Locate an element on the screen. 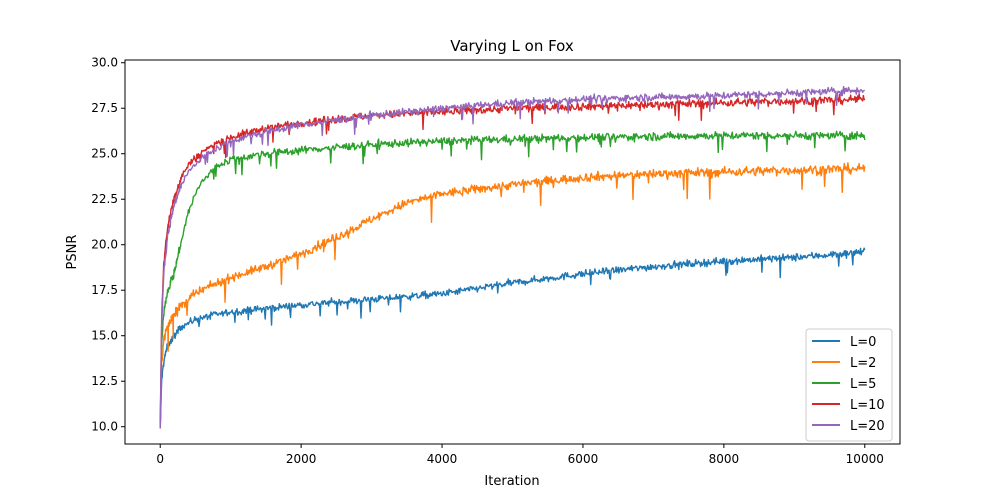 The height and width of the screenshot is (500, 1000). legend-label: L=2 is located at coordinates (863, 363).